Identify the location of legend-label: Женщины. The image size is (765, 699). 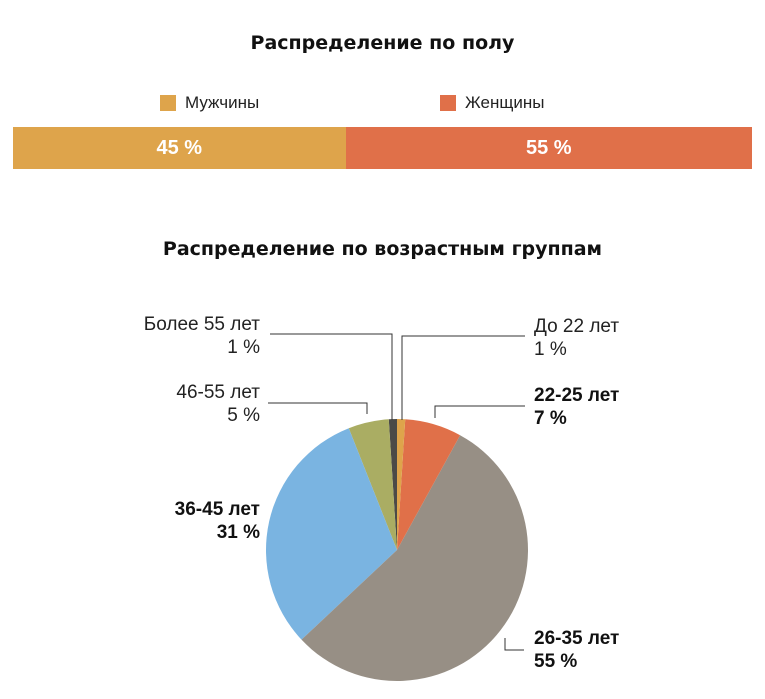
(505, 102).